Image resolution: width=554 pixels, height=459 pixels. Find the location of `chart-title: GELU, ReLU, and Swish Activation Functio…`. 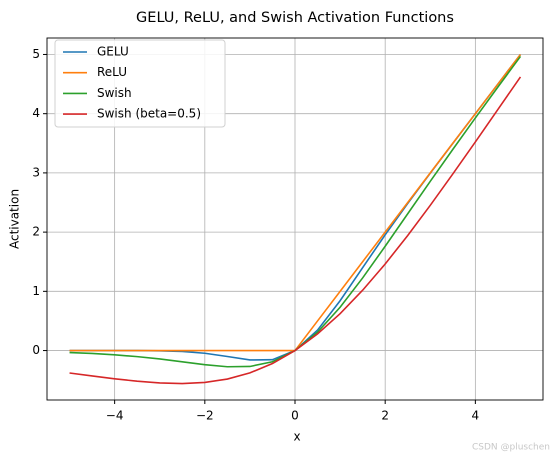

chart-title: GELU, ReLU, and Swish Activation Functio… is located at coordinates (295, 18).